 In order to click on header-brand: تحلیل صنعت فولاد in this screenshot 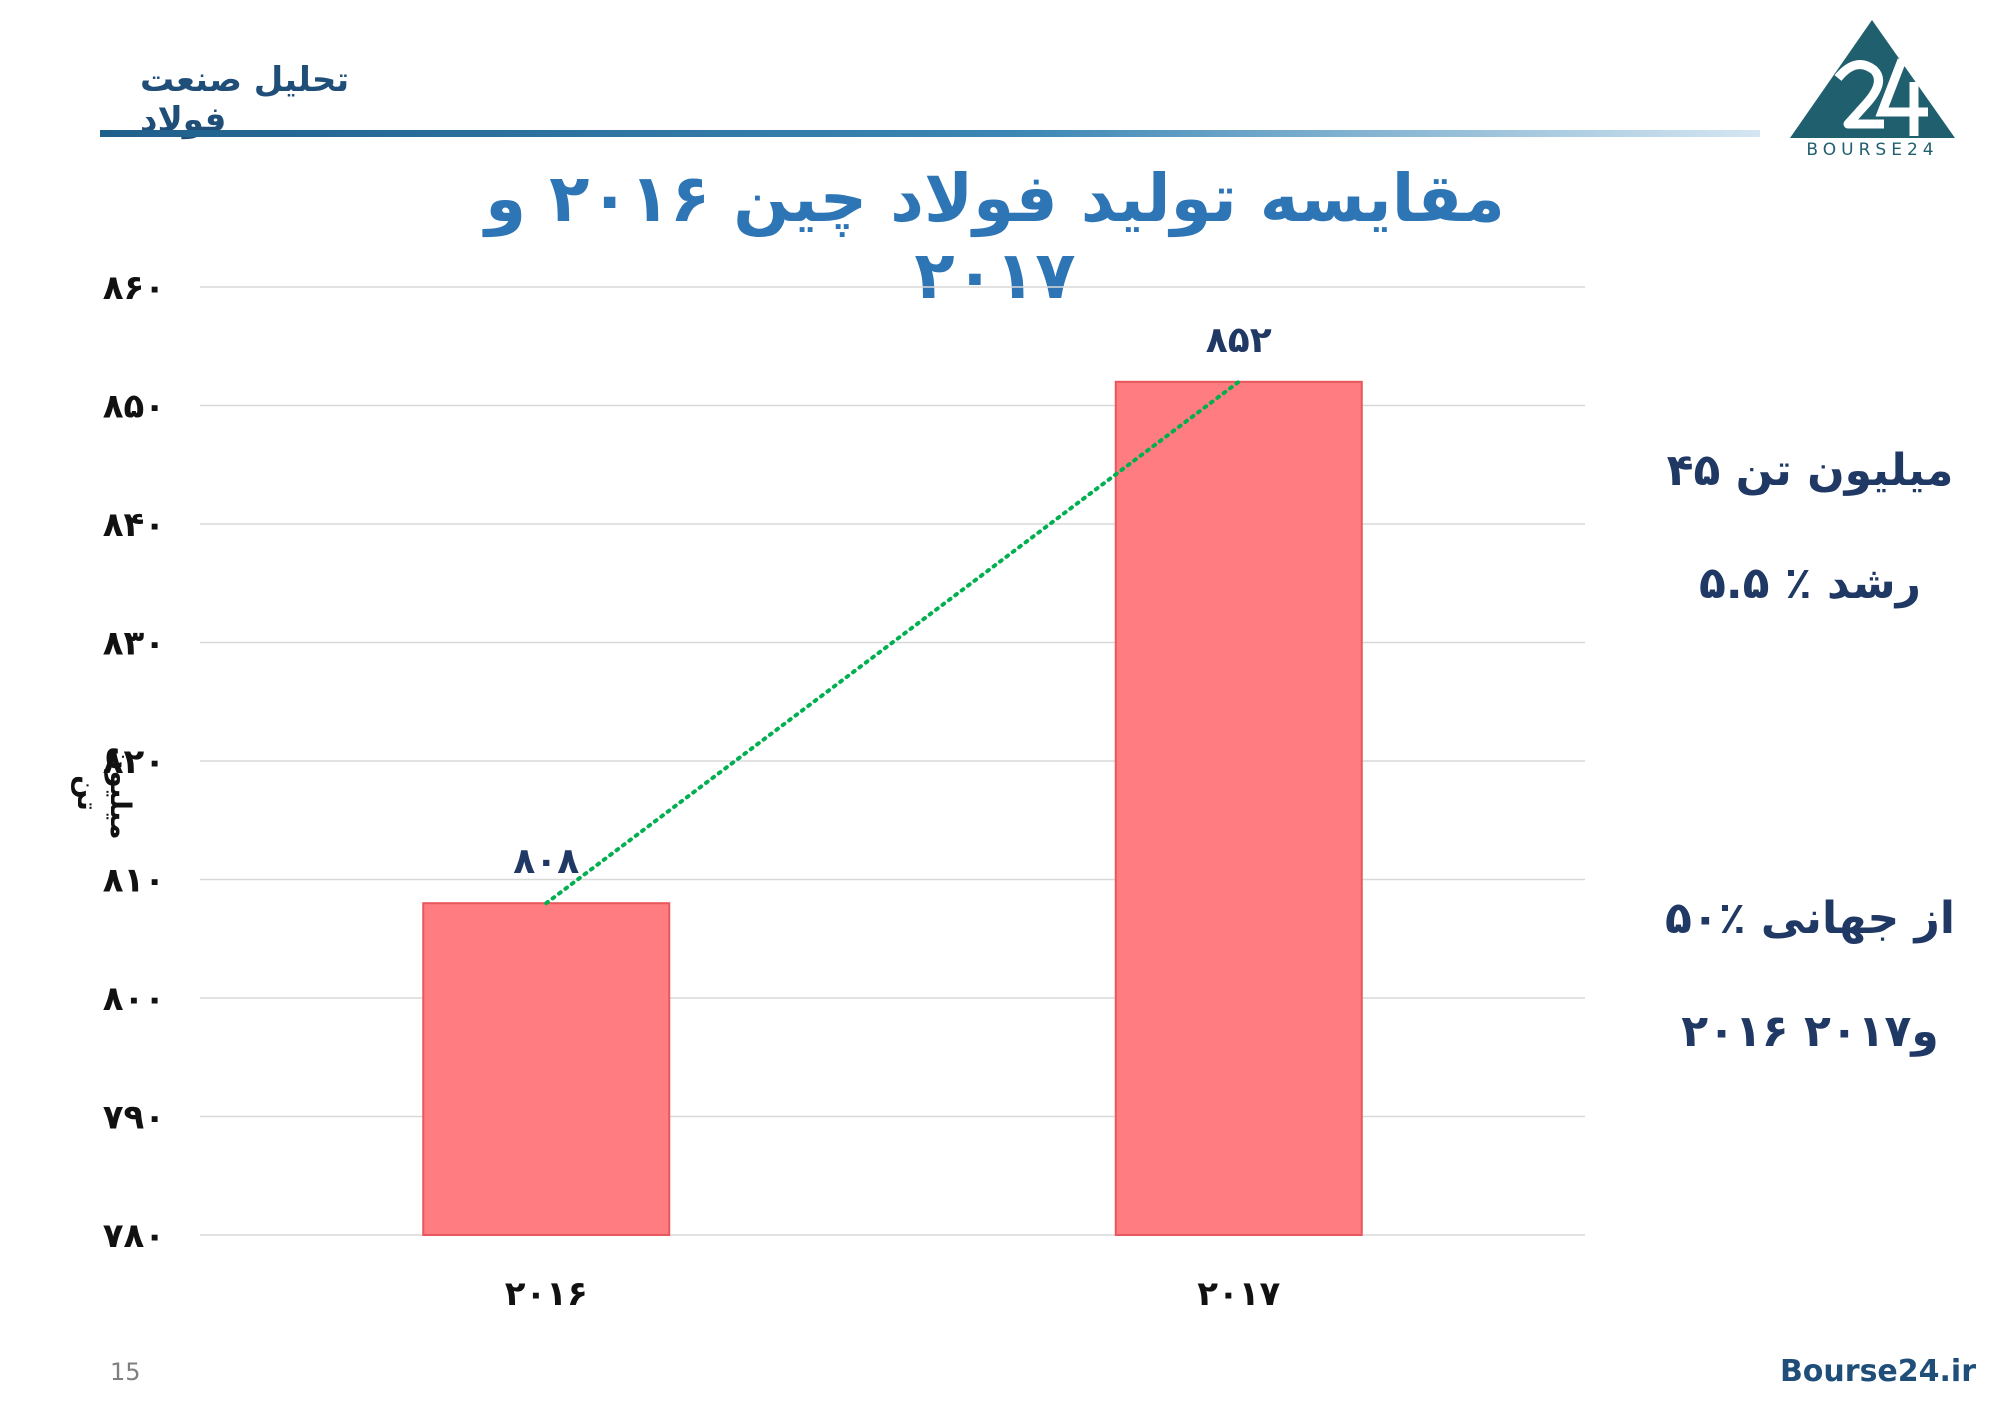, I will do `click(245, 100)`.